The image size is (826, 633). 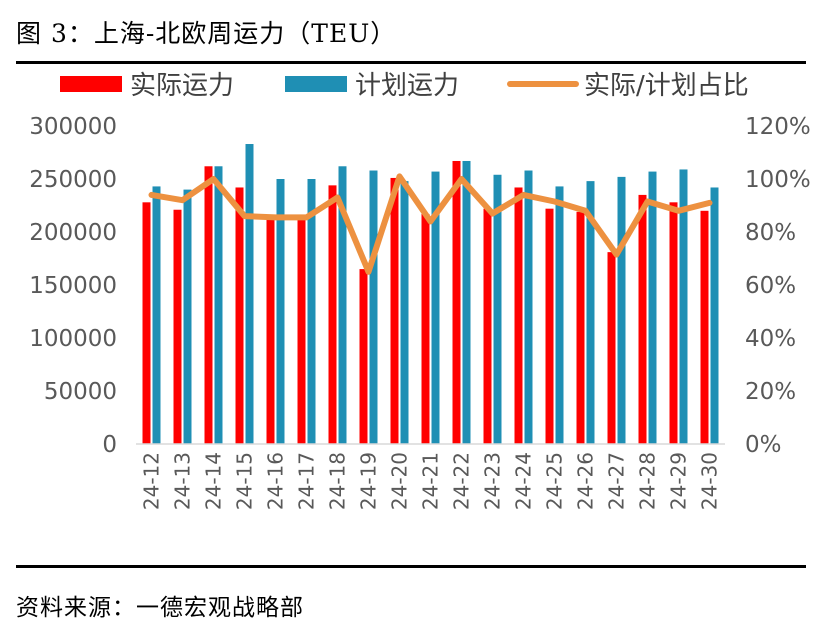 I want to click on x-tick-label: 24-29, so click(x=679, y=481).